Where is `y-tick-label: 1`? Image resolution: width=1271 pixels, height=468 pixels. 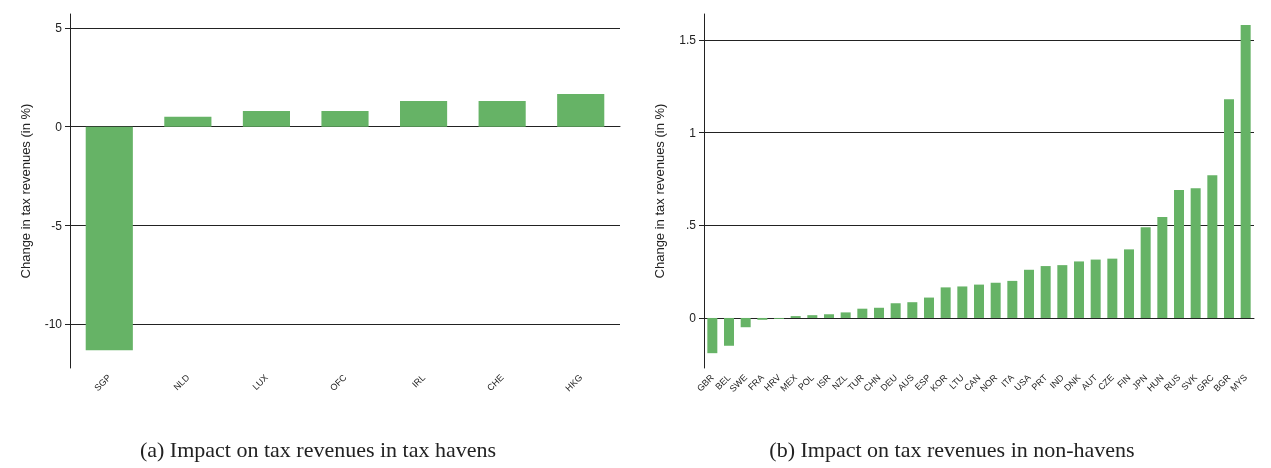
y-tick-label: 1 is located at coordinates (693, 132).